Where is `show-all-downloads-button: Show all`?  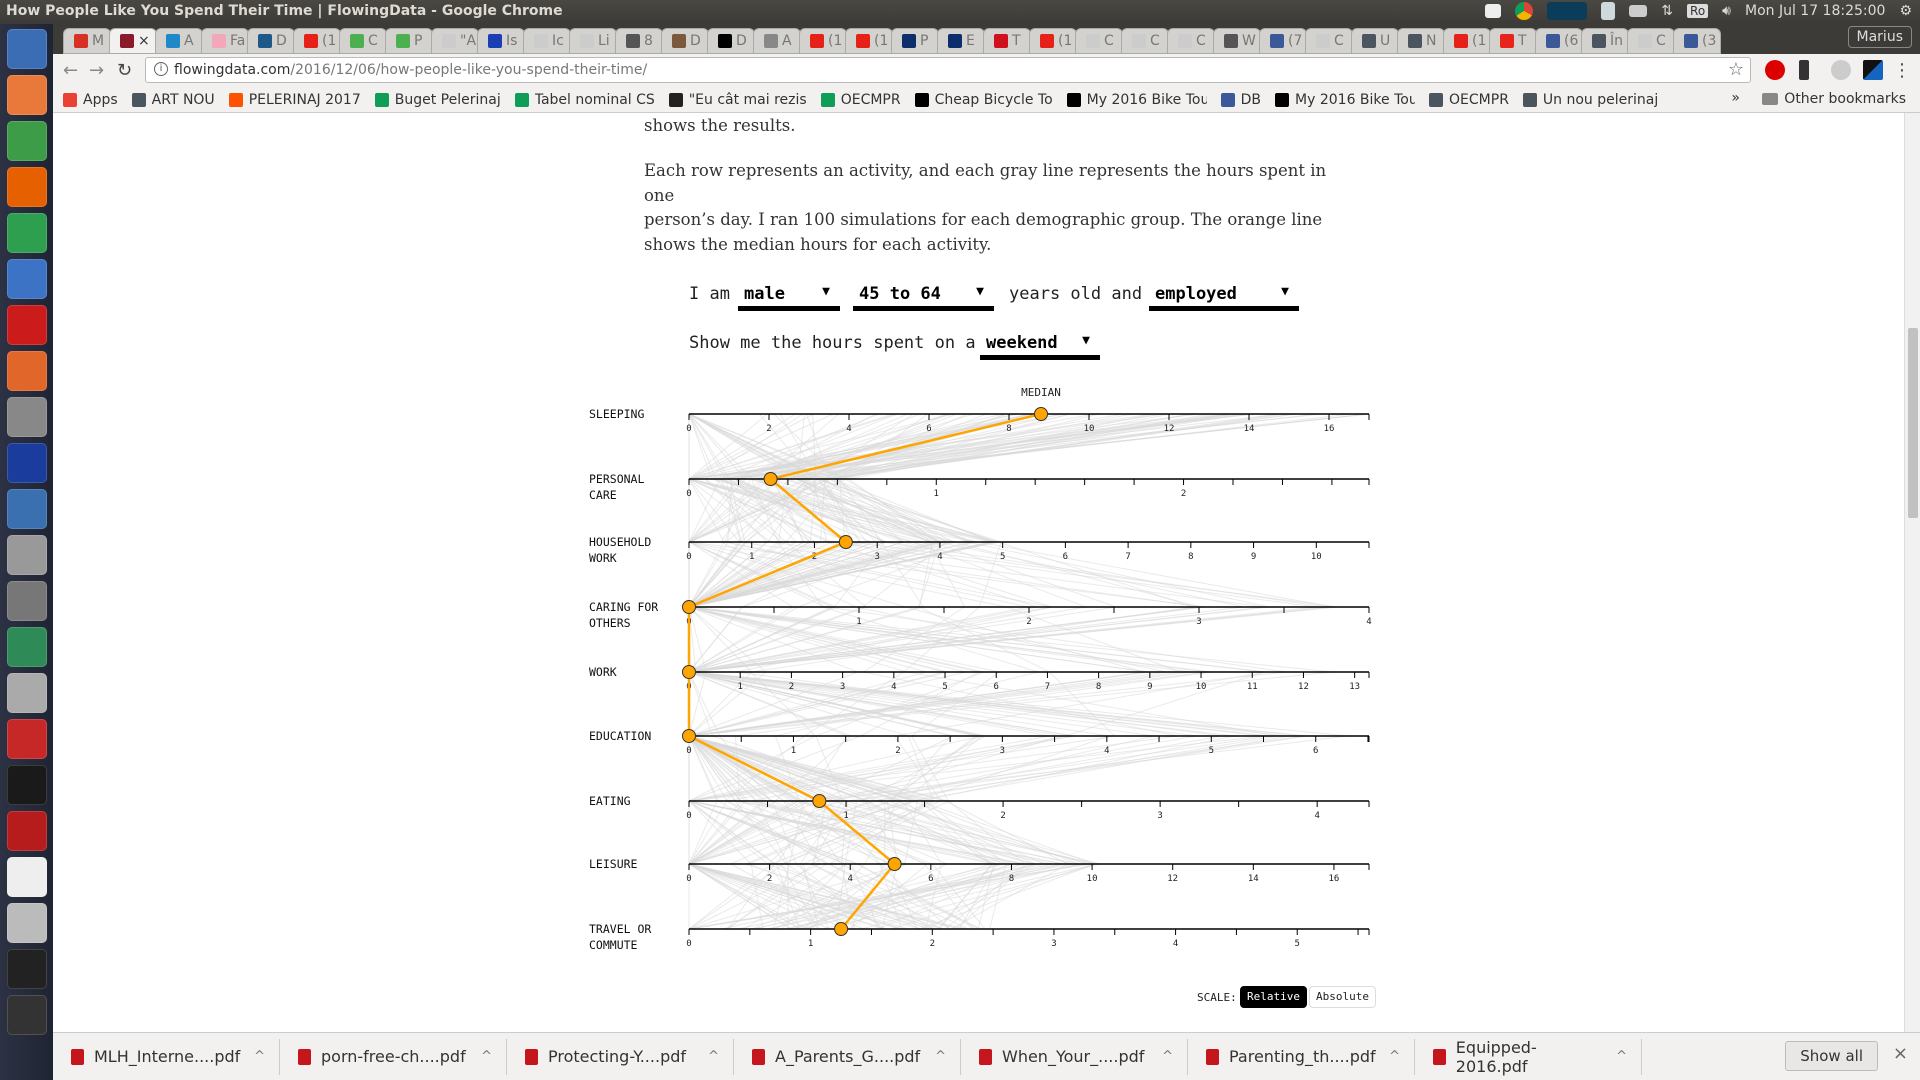 show-all-downloads-button: Show all is located at coordinates (1831, 1056).